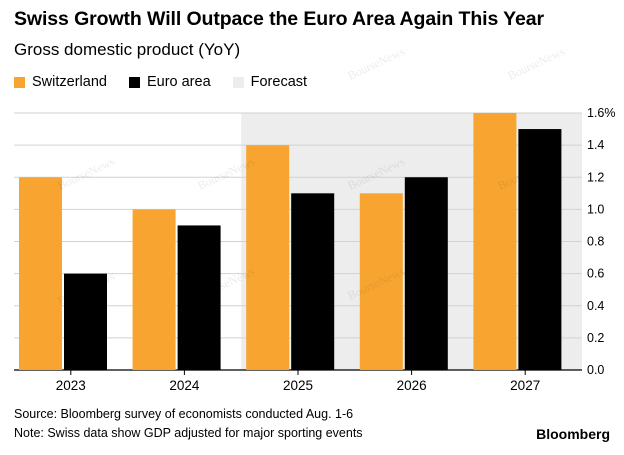 This screenshot has height=455, width=624. I want to click on bar-euro-area-2026, so click(426, 273).